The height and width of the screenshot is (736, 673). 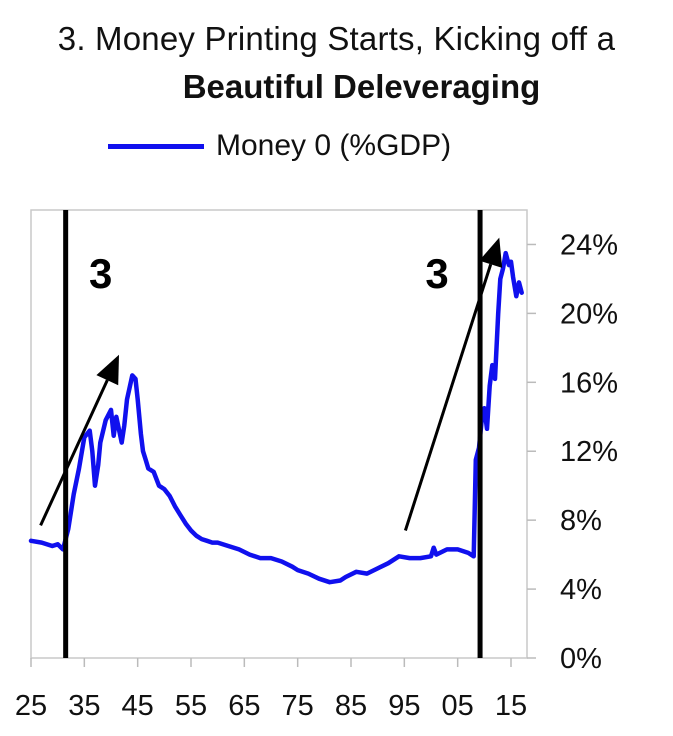 I want to click on legend: Money 0 (%GDP), so click(x=279, y=146).